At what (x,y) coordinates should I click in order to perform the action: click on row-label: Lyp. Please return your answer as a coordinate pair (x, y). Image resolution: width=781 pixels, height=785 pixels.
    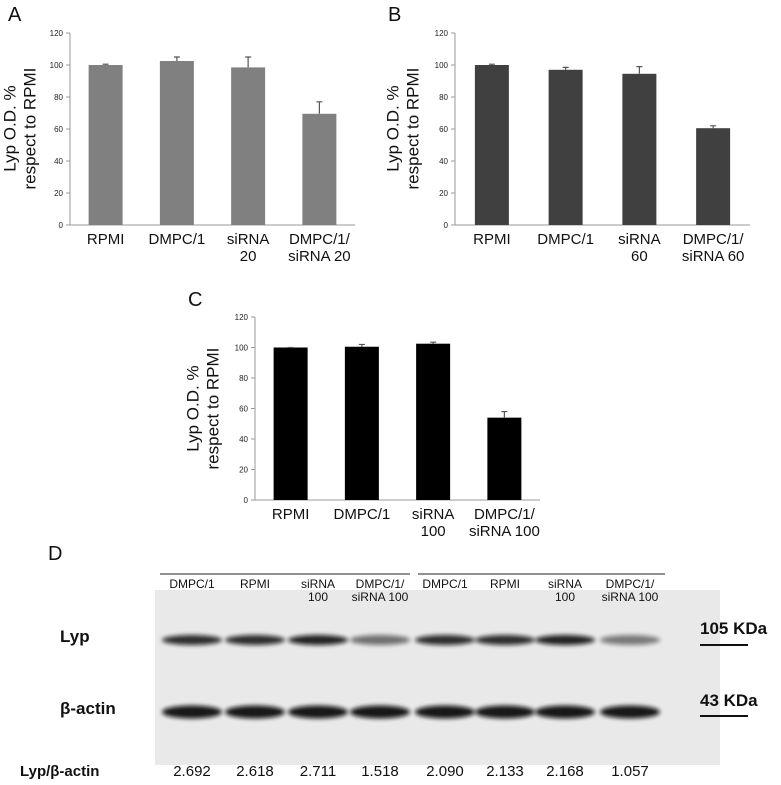
    Looking at the image, I should click on (75, 636).